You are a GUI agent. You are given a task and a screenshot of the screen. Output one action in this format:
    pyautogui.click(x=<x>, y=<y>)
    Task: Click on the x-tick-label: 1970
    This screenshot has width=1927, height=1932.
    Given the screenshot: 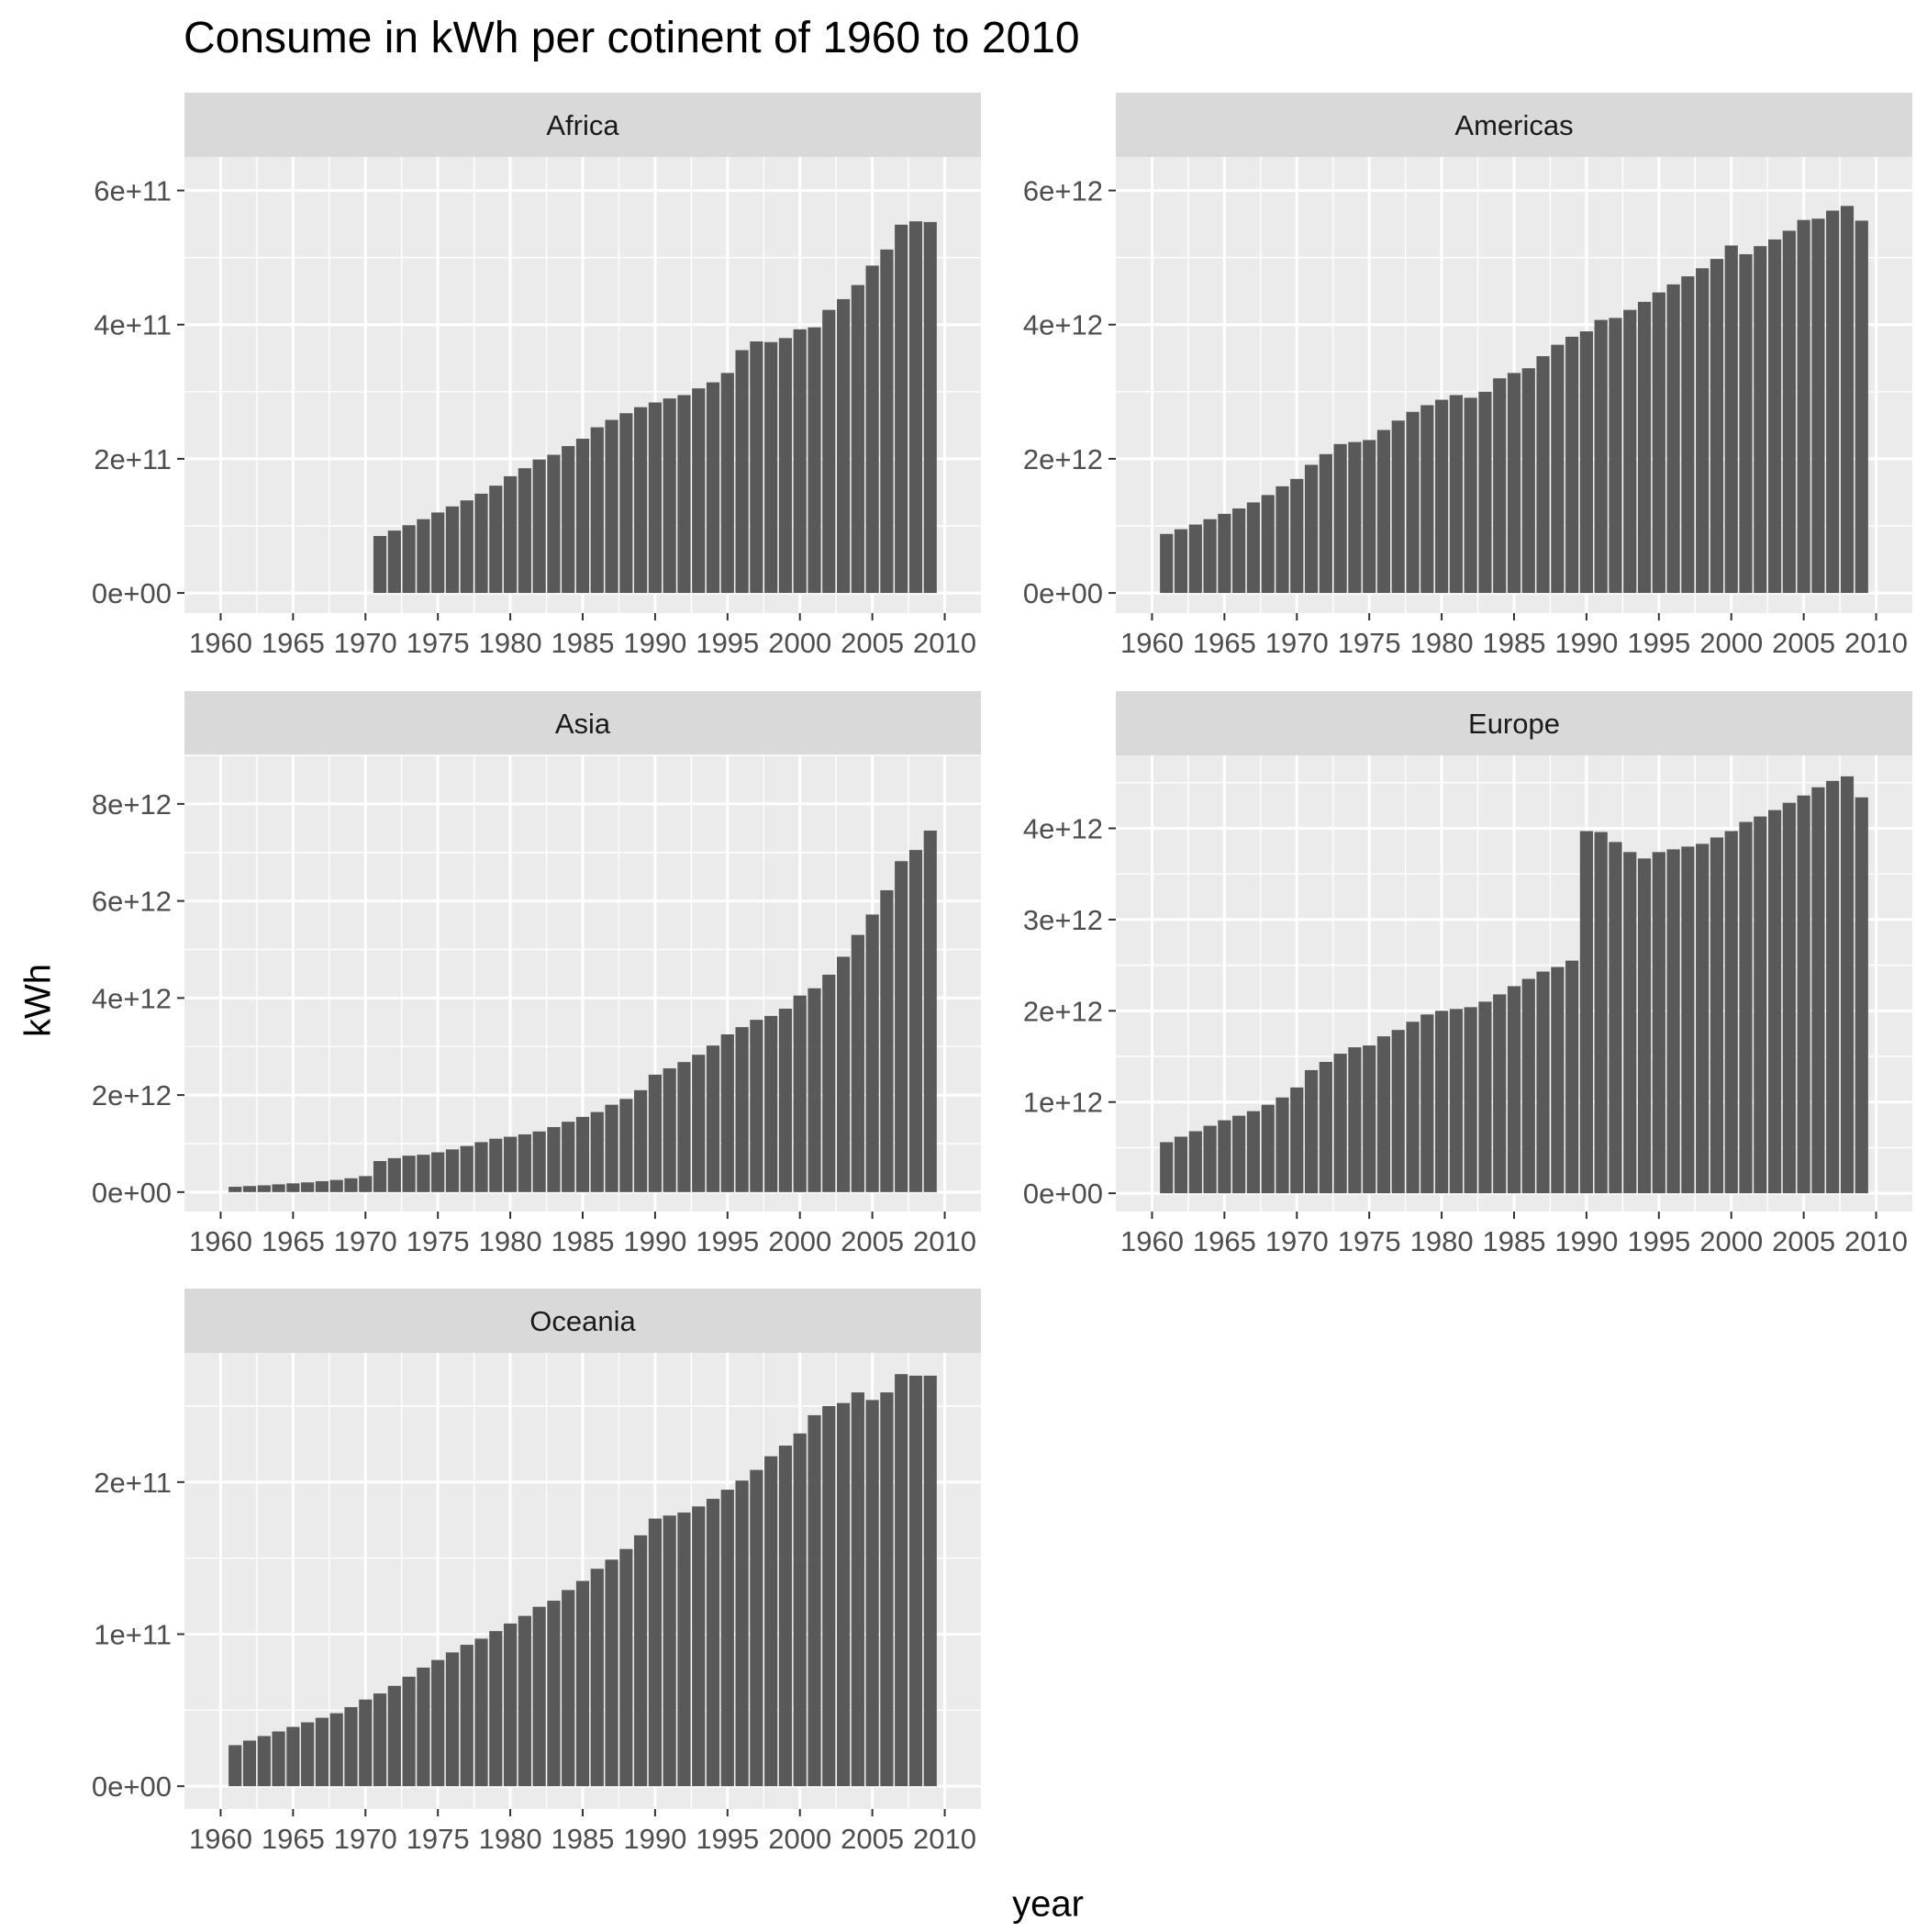 What is the action you would take?
    pyautogui.click(x=365, y=1839)
    